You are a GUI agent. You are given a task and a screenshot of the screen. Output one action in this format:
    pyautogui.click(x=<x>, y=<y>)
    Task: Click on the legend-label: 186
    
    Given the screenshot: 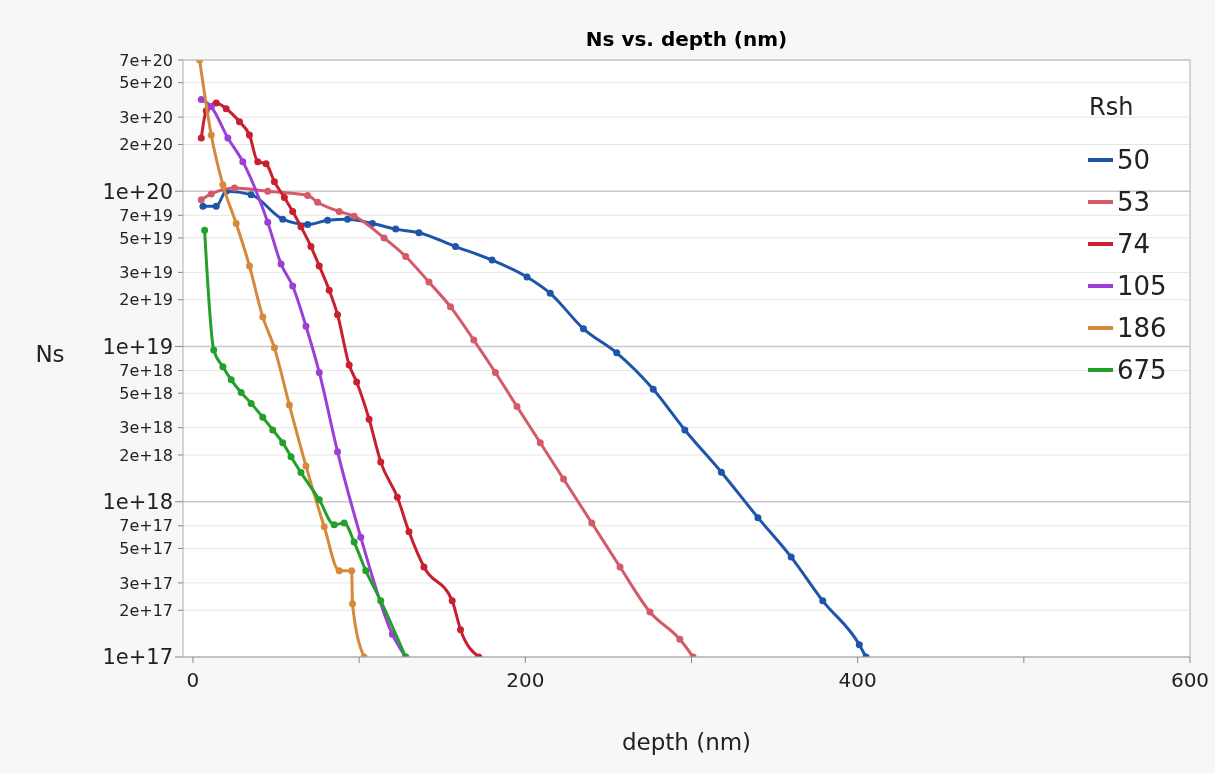 What is the action you would take?
    pyautogui.click(x=1142, y=328)
    